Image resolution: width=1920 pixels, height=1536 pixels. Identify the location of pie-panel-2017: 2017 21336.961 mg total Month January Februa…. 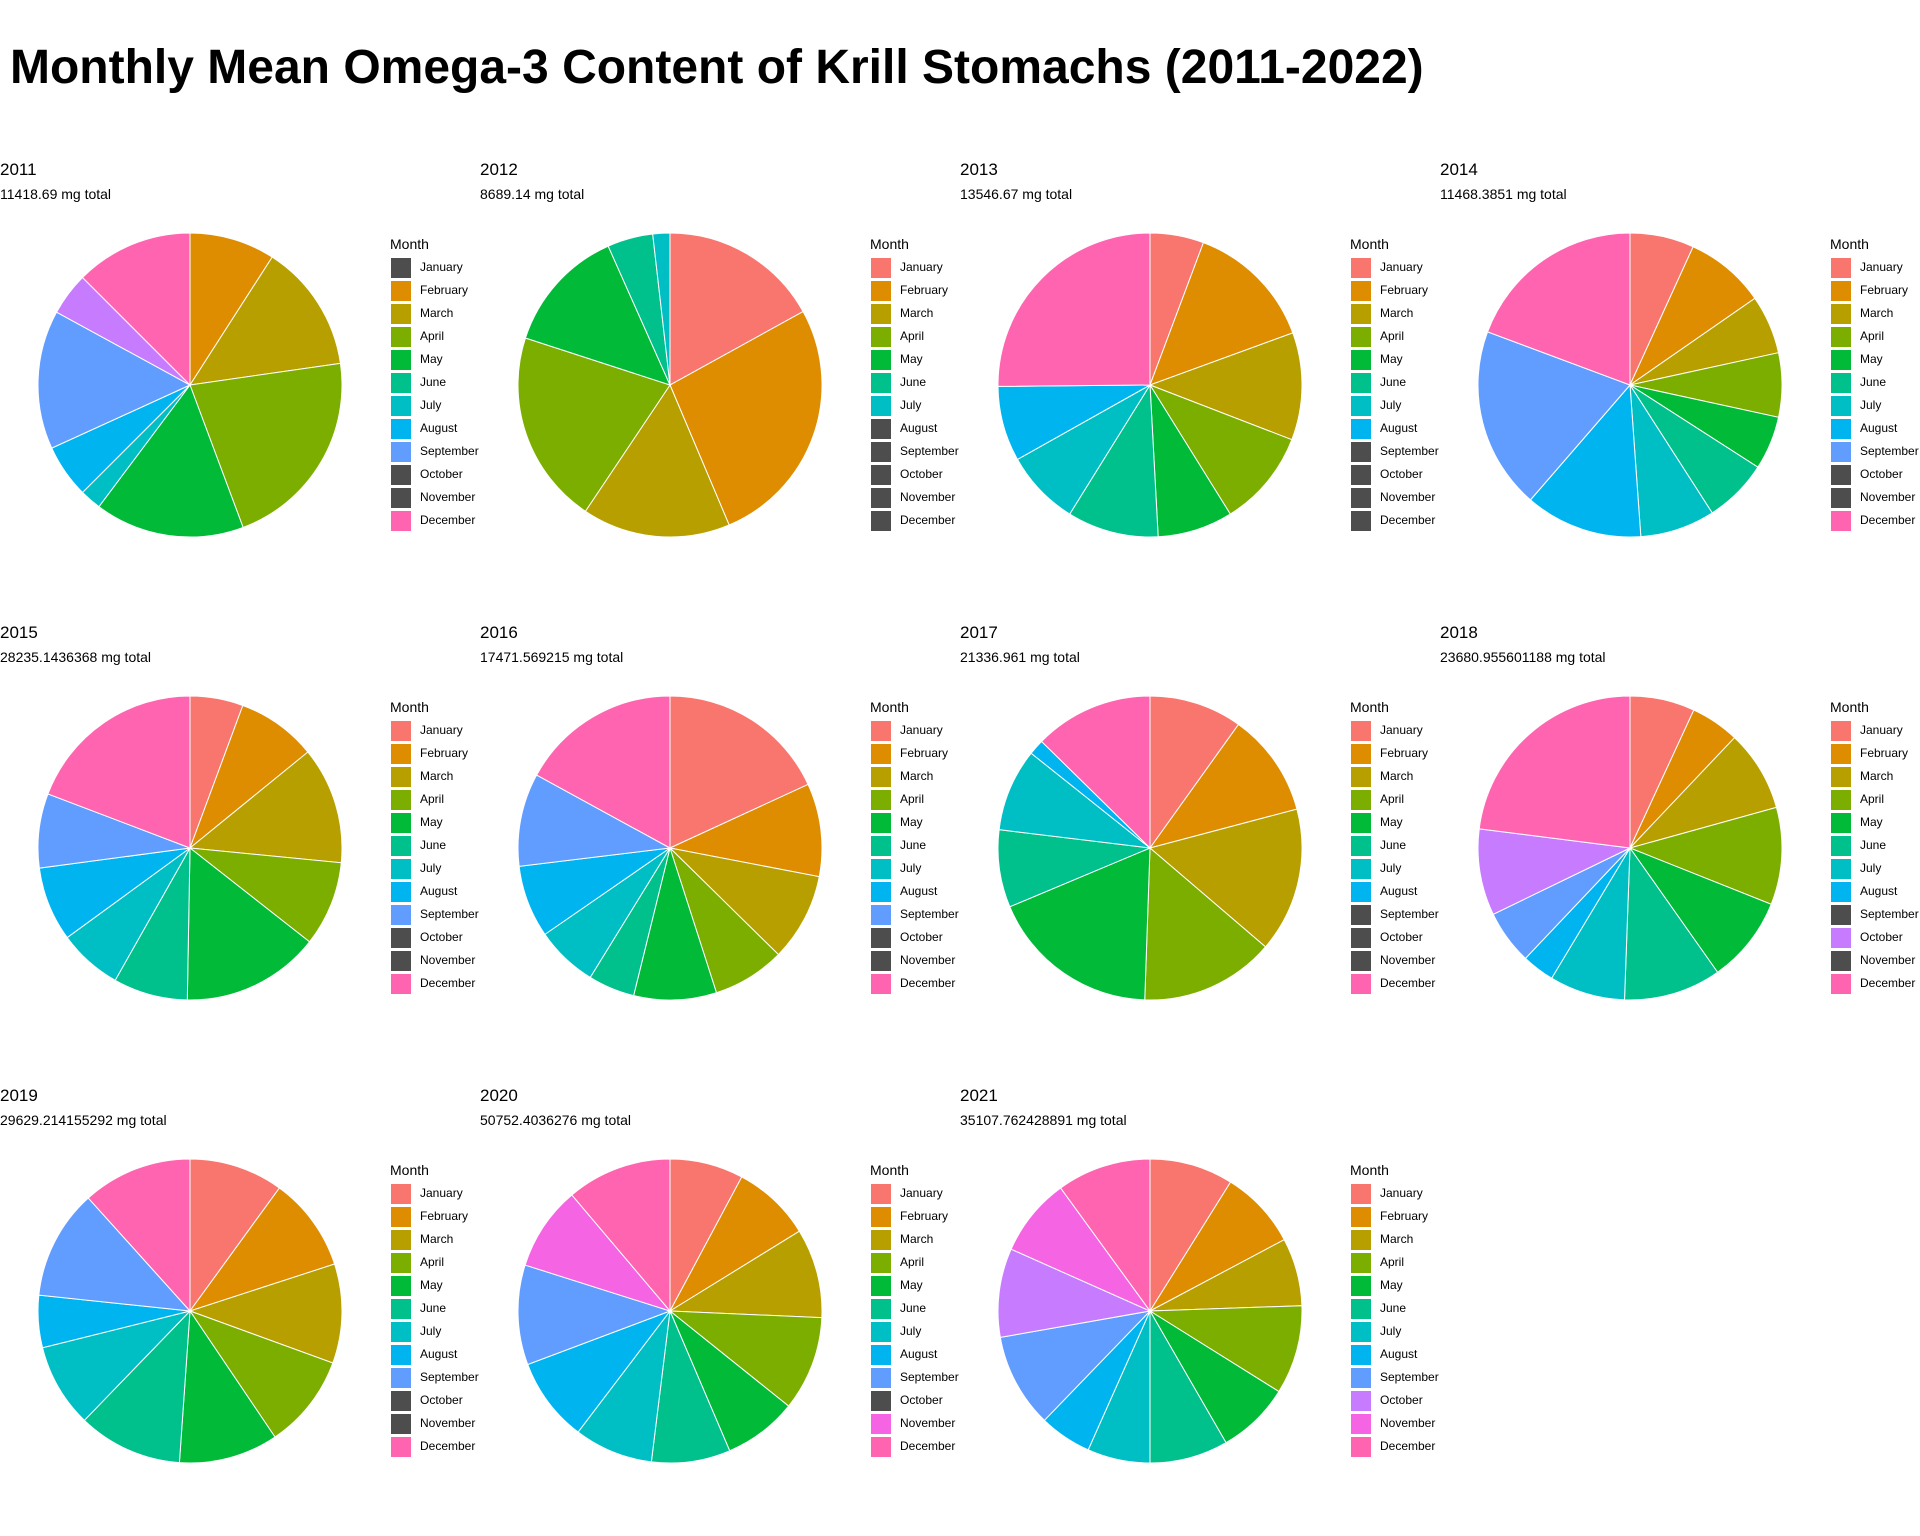
(1200, 848).